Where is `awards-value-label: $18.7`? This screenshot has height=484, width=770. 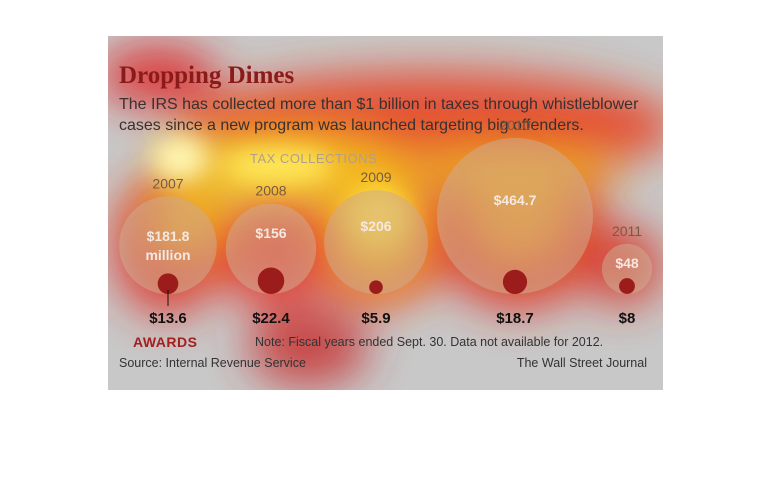
awards-value-label: $18.7 is located at coordinates (515, 318).